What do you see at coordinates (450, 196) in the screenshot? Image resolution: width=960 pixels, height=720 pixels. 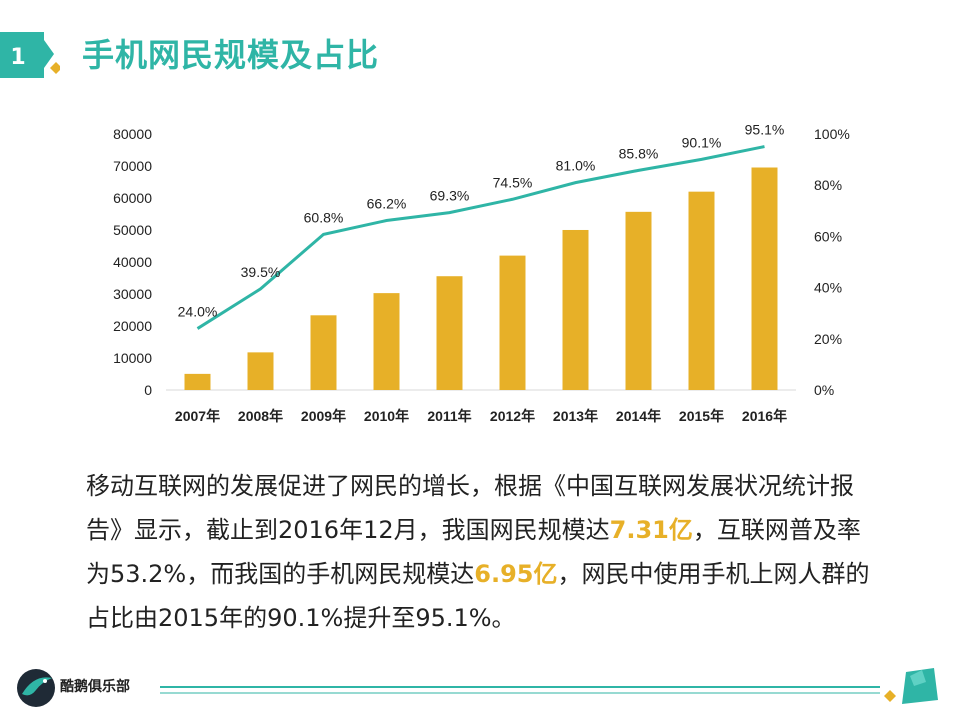 I see `line-data-label: 69.3%` at bounding box center [450, 196].